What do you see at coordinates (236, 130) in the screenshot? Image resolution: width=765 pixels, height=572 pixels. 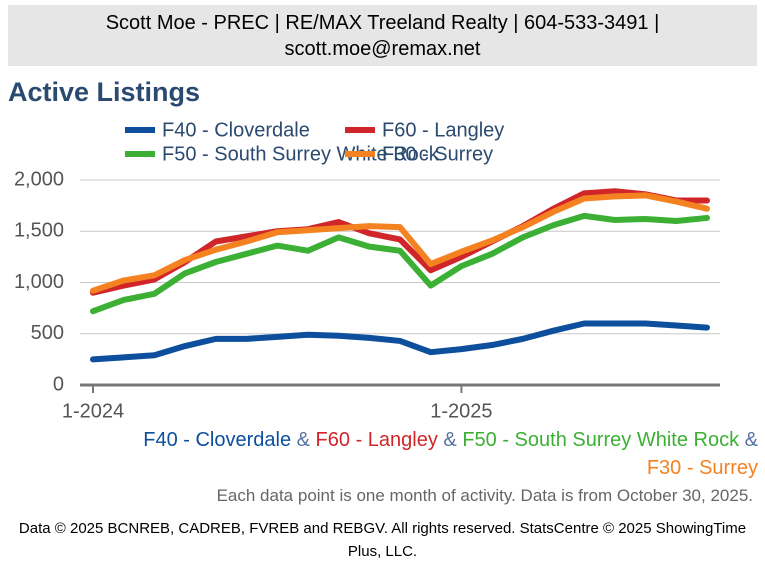 I see `legend-label: F40 - Cloverdale` at bounding box center [236, 130].